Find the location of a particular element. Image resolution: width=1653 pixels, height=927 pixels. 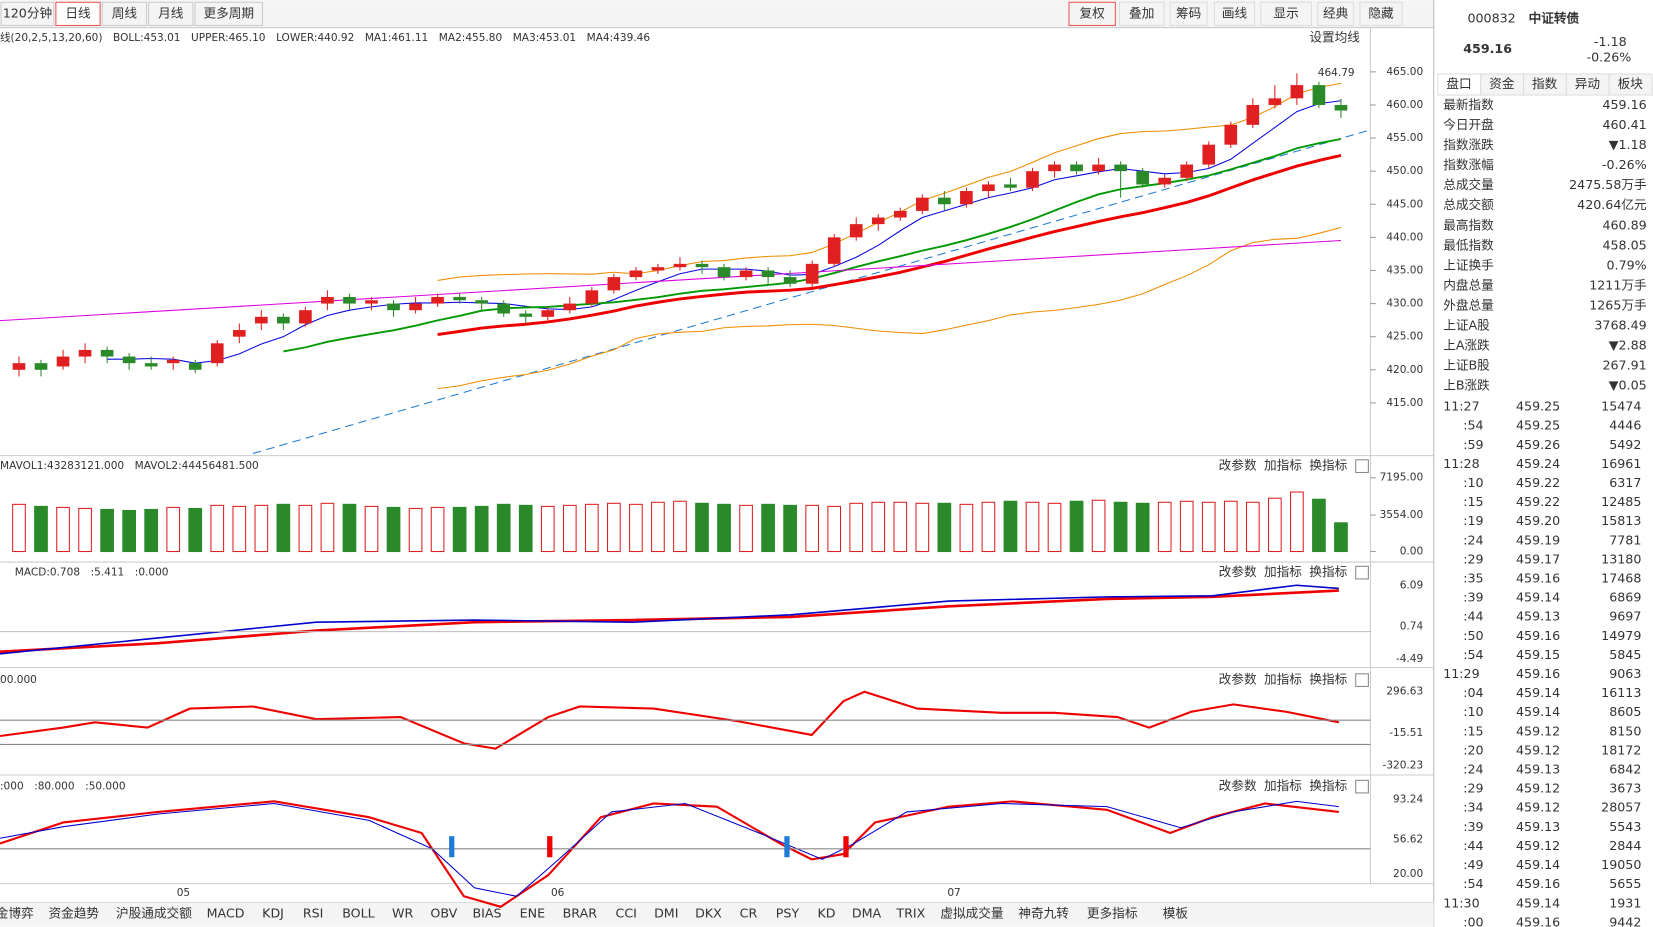

side-tab-label: 板块 is located at coordinates (1631, 83).